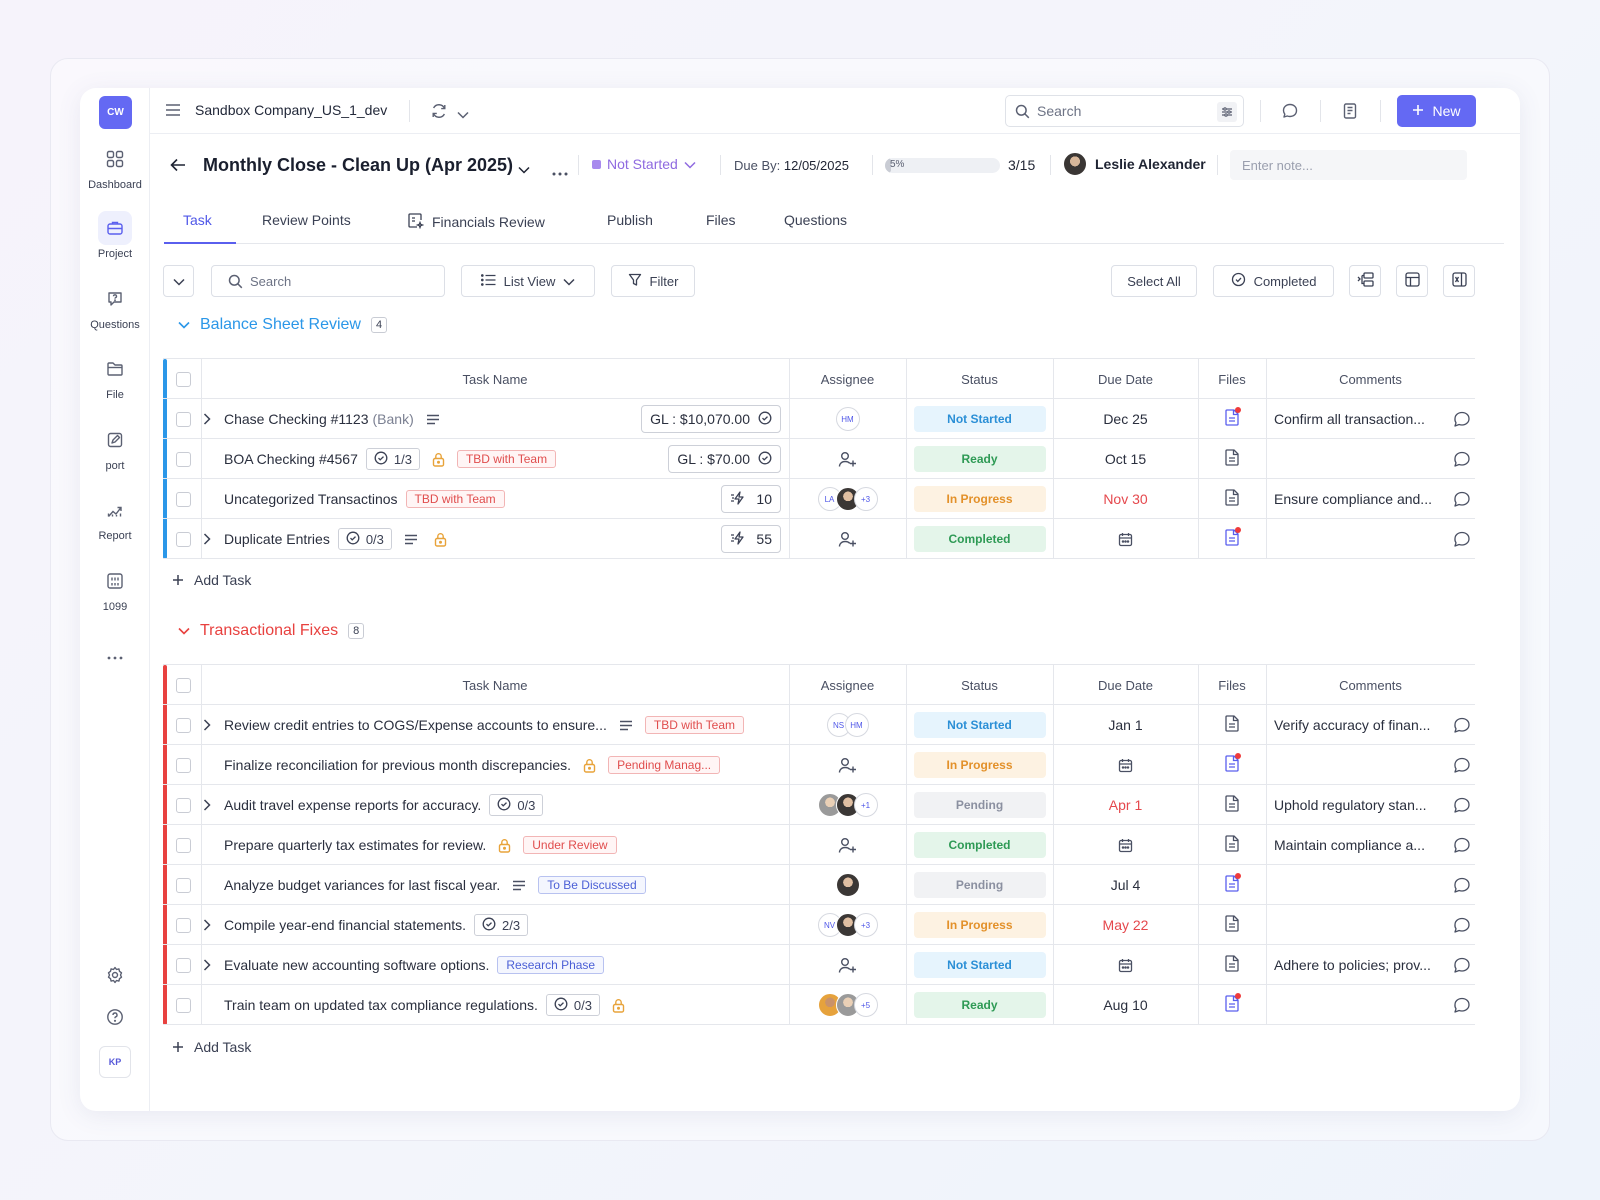 The height and width of the screenshot is (1200, 1600). What do you see at coordinates (115, 1019) in the screenshot?
I see `help-button` at bounding box center [115, 1019].